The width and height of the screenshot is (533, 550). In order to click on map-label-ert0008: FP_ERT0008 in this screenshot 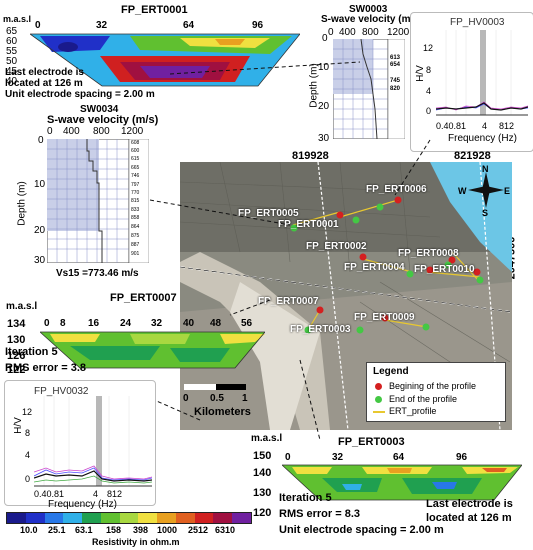, I will do `click(428, 253)`.